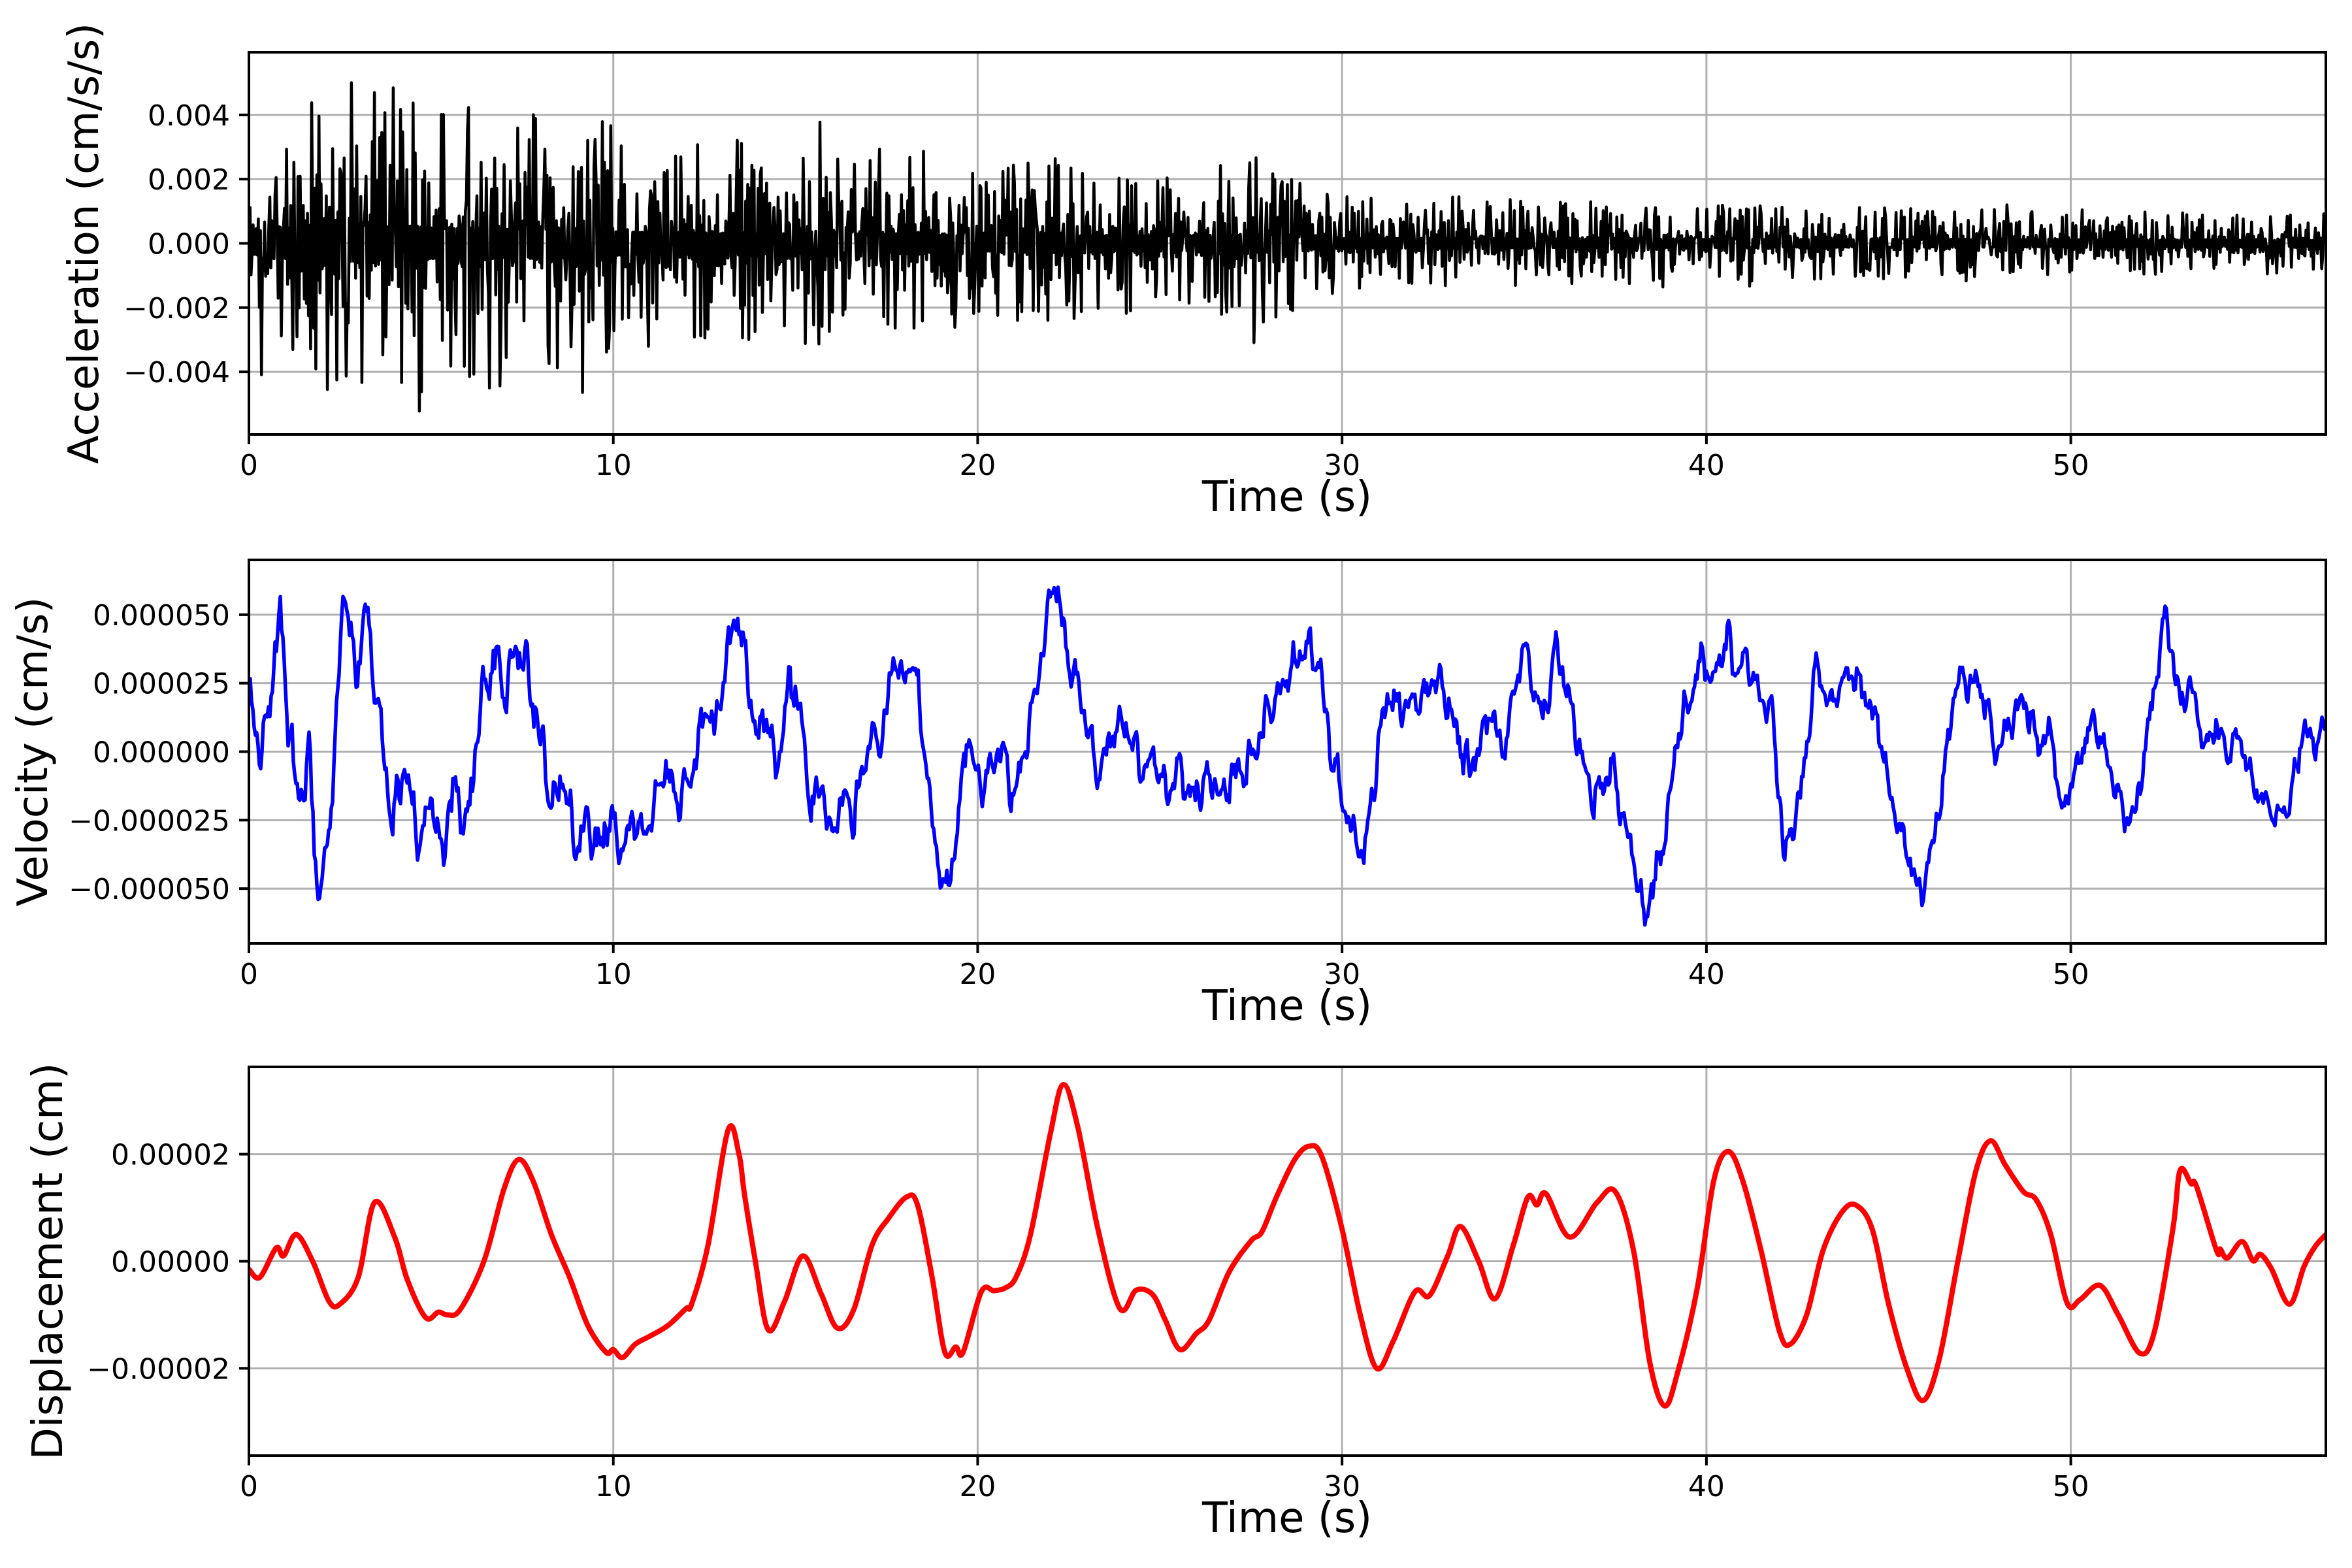 Image resolution: width=2352 pixels, height=1568 pixels. I want to click on y-tick-label: 0.002, so click(189, 180).